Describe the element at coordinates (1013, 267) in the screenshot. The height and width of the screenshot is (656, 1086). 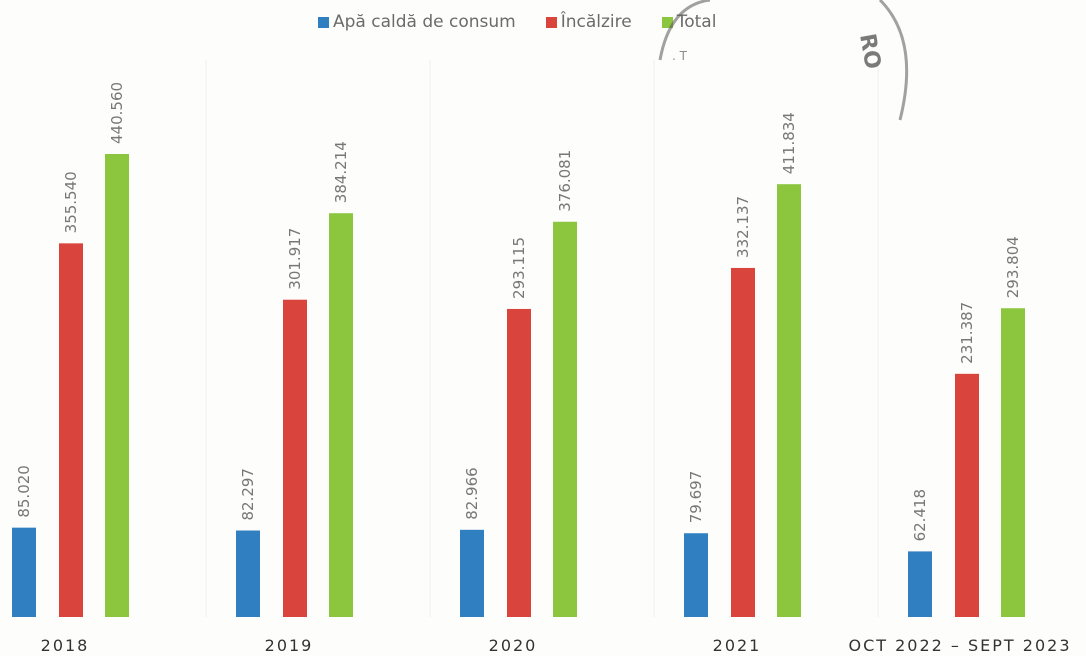
I see `data-label-2-4: 293.804` at that location.